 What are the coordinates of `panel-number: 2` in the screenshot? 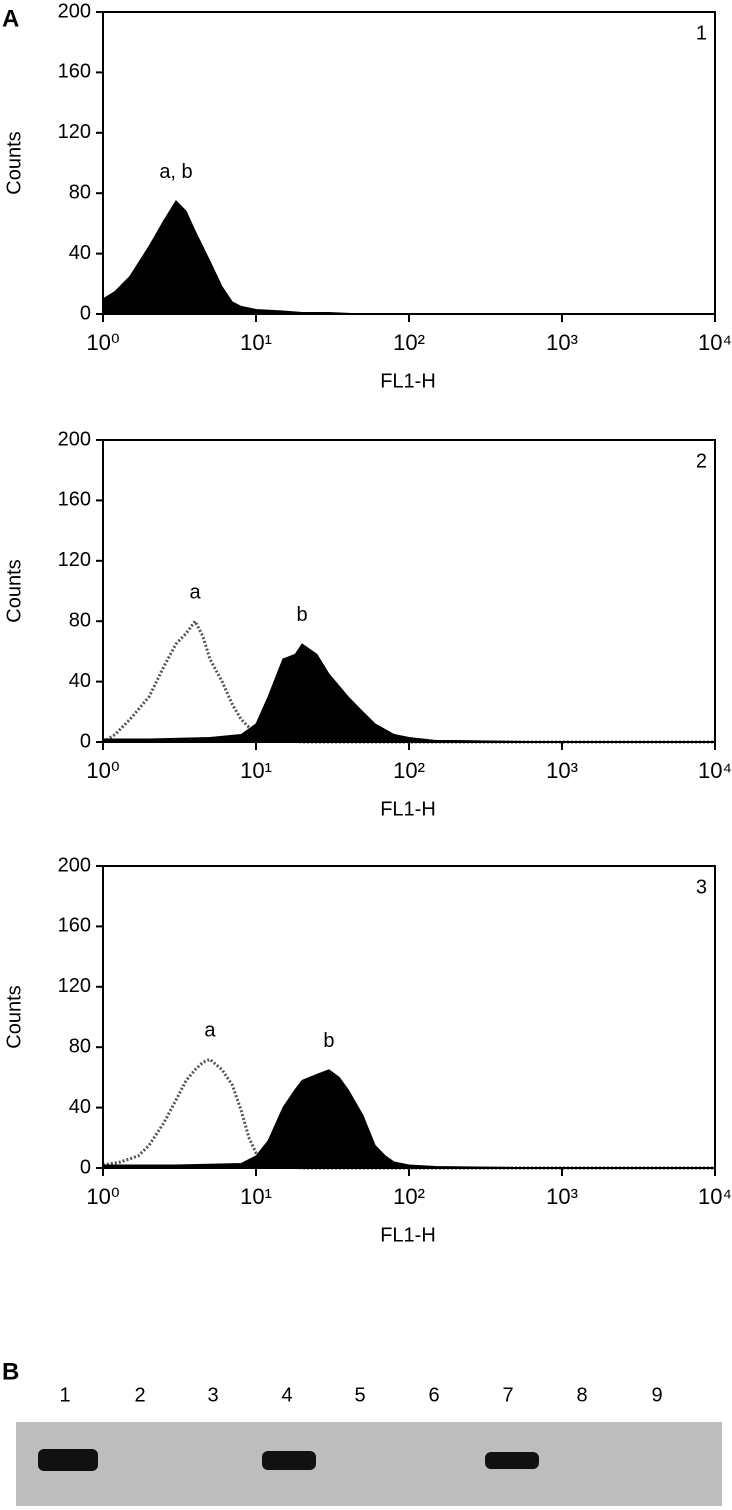 It's located at (701, 461).